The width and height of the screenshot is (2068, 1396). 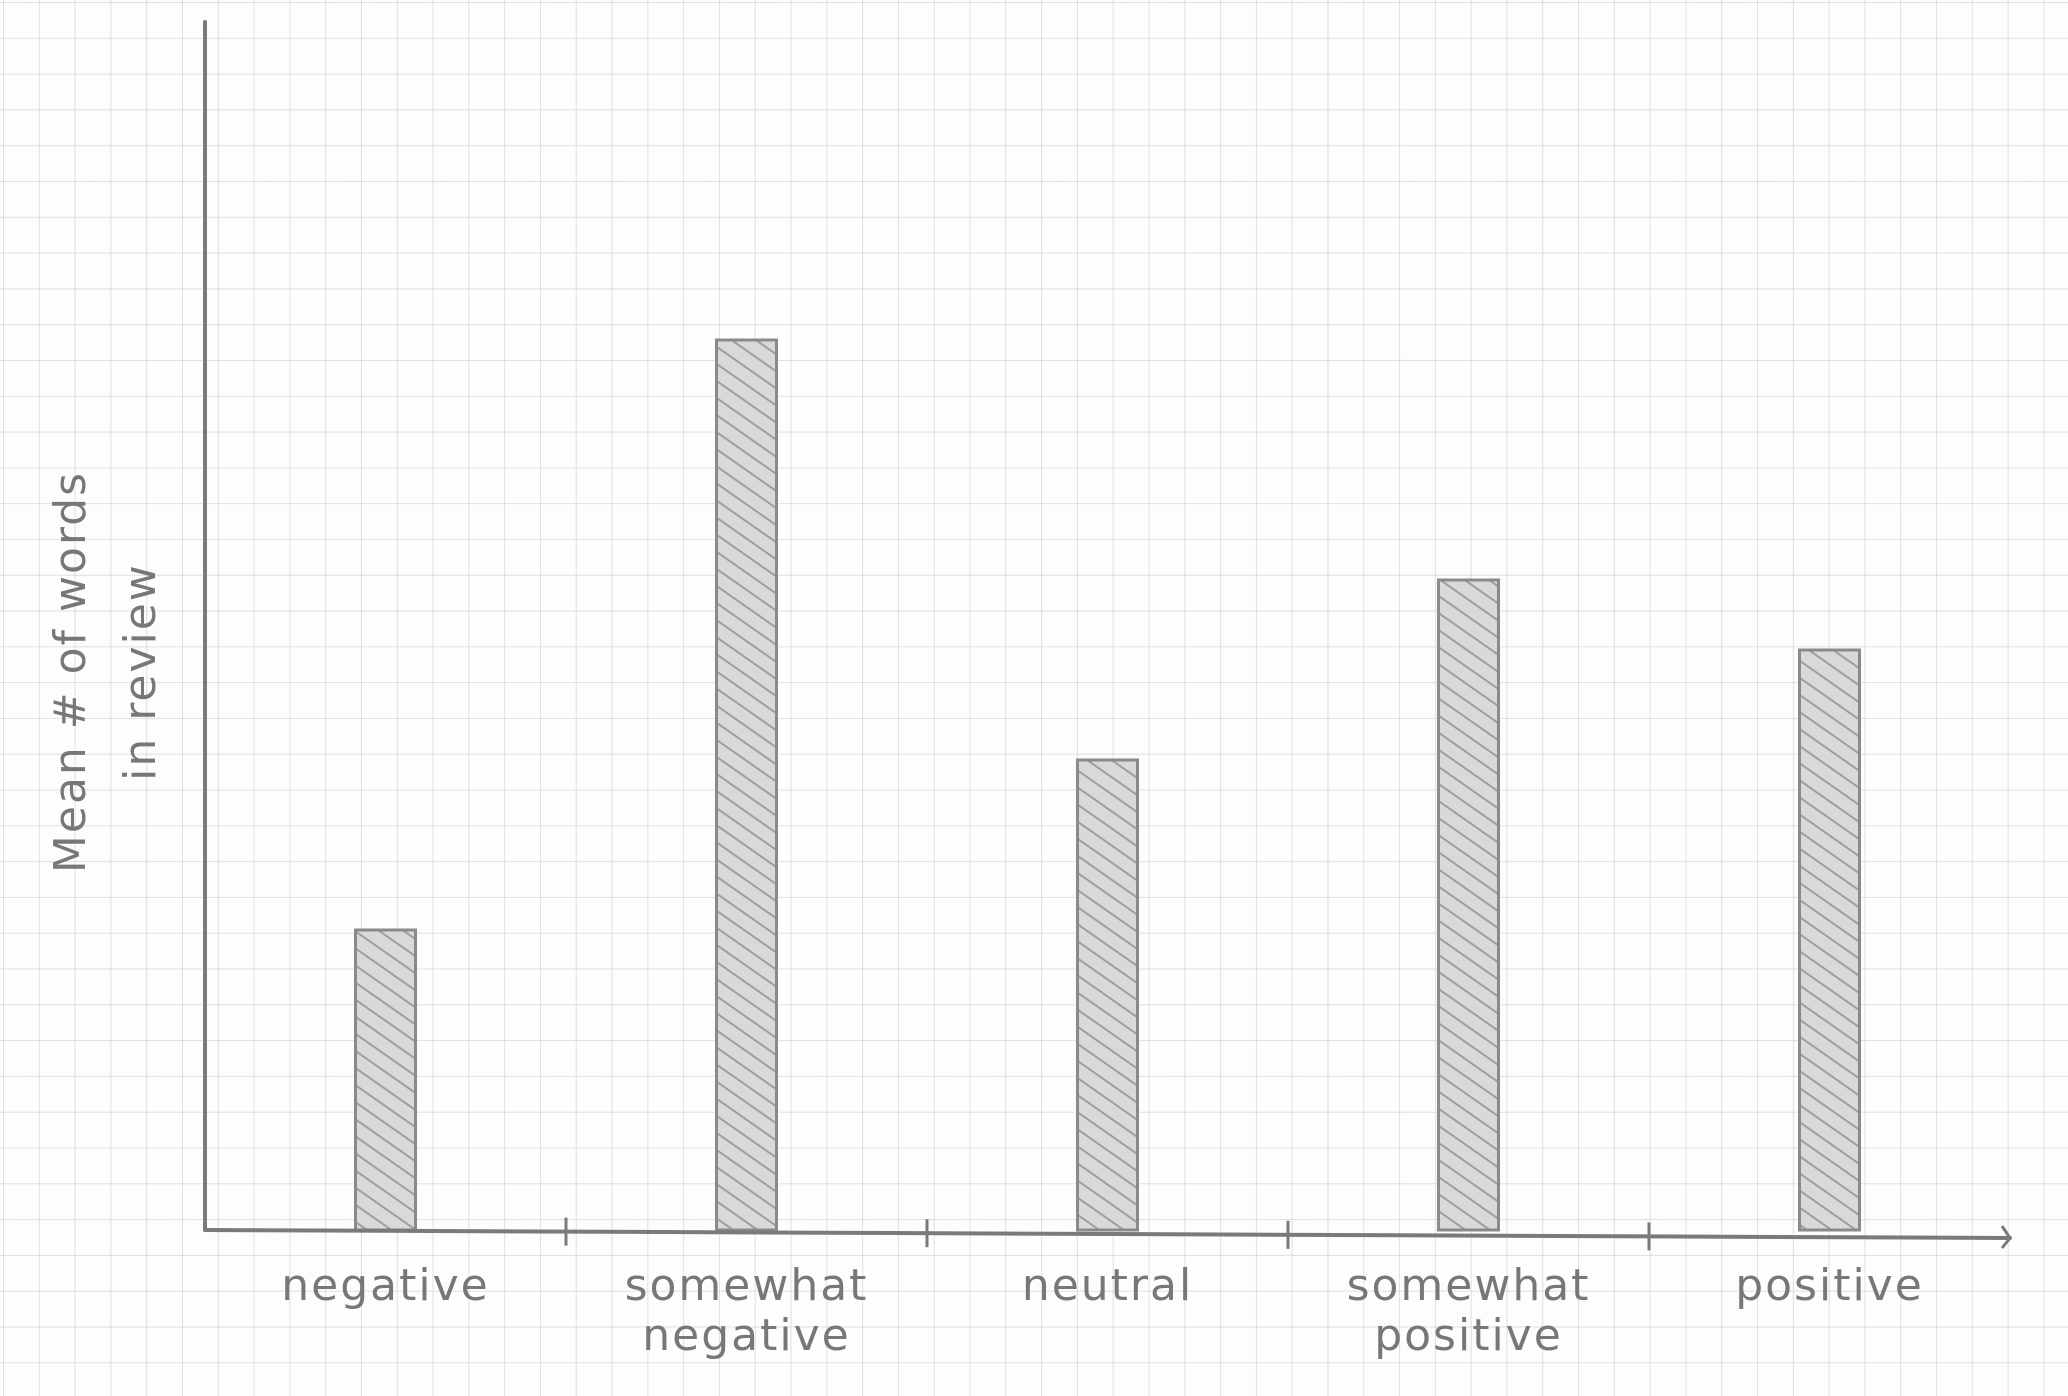 What do you see at coordinates (2006, 1237) in the screenshot?
I see `x-axis-arrowhead` at bounding box center [2006, 1237].